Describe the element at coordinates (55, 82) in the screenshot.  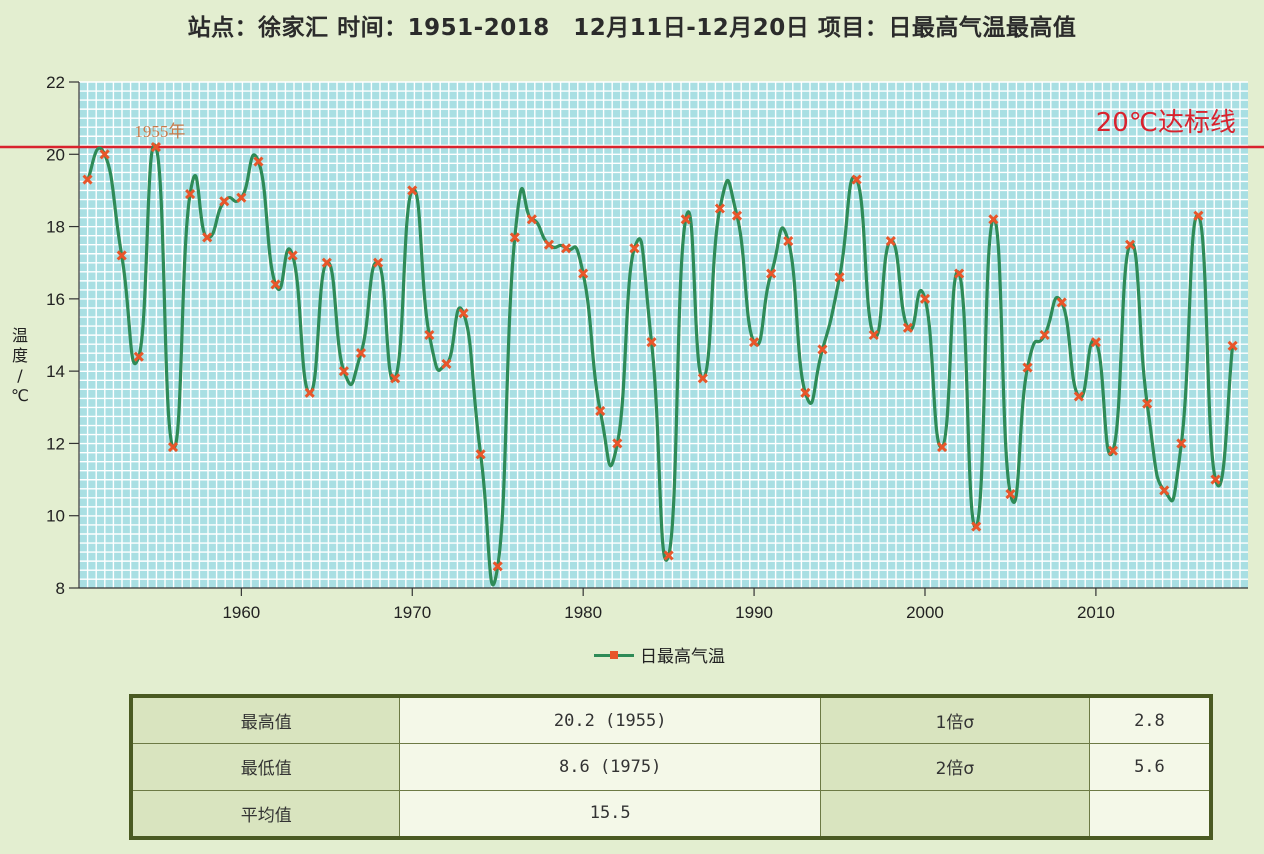
I see `y-tick-label: 22` at that location.